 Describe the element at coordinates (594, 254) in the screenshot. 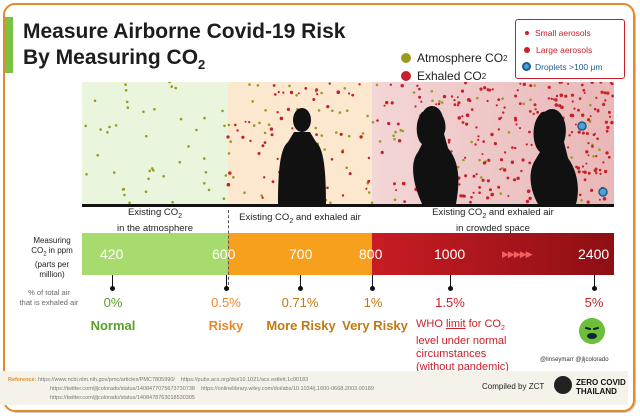

I see `ppm-value-2400: 2400` at that location.